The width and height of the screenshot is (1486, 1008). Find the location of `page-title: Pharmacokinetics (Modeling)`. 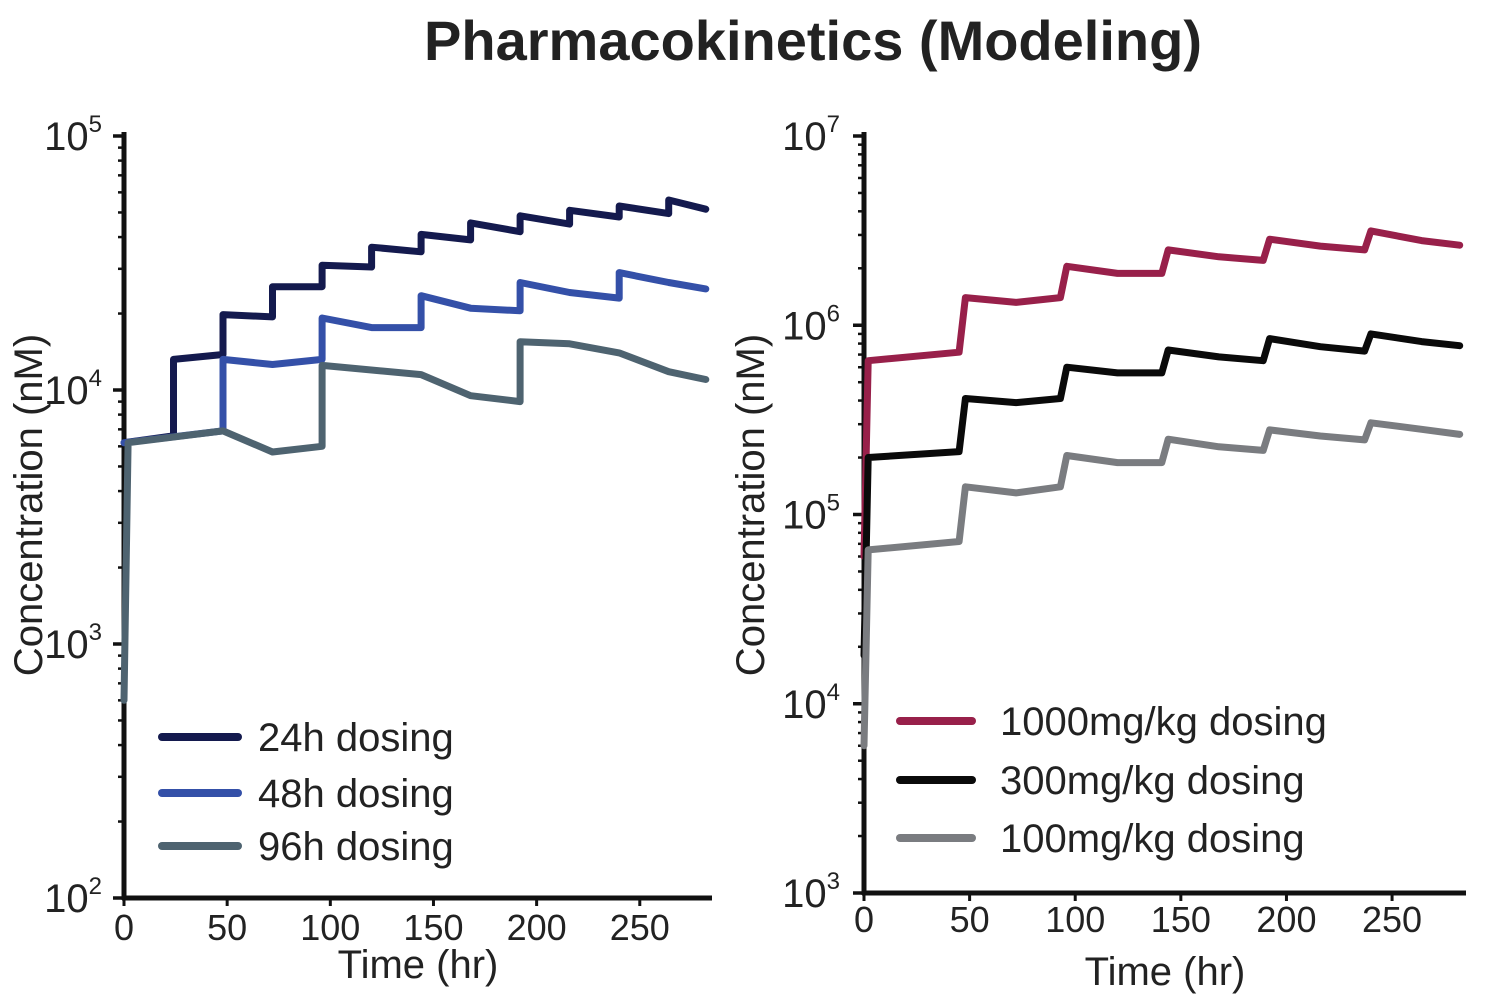

page-title: Pharmacokinetics (Modeling) is located at coordinates (813, 40).